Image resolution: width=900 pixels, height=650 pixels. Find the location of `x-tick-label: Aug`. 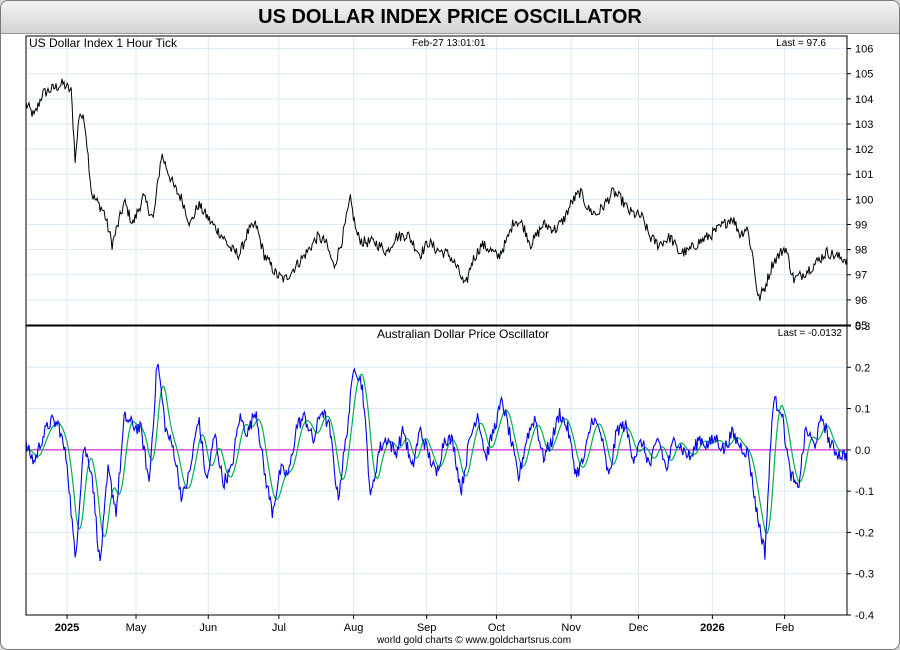

x-tick-label: Aug is located at coordinates (354, 628).